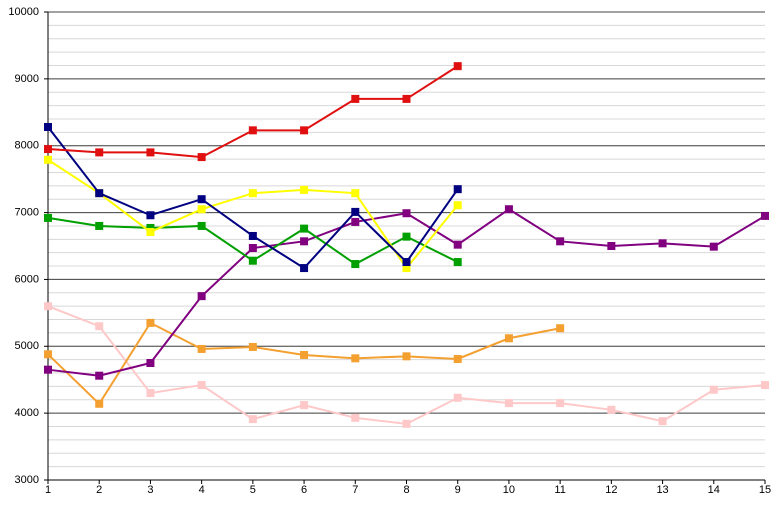  I want to click on x-tick-label: 8, so click(406, 490).